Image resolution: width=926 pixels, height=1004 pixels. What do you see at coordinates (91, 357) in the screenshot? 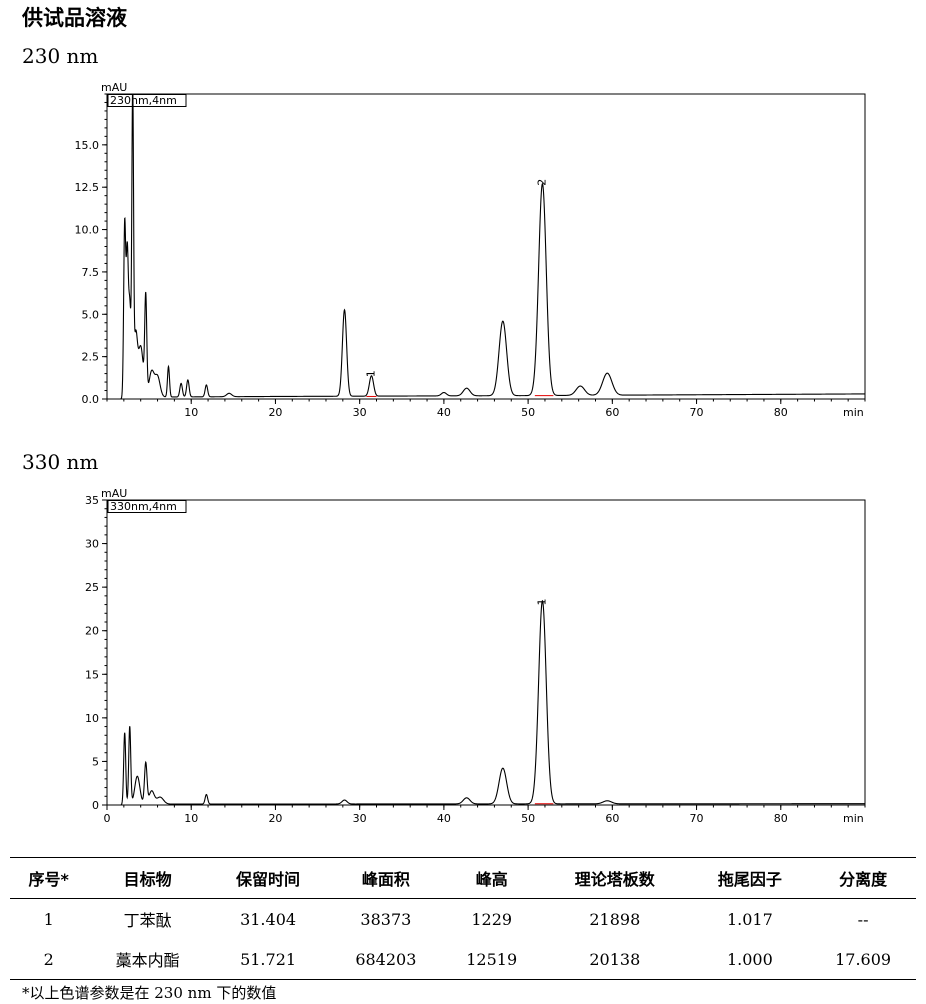
I see `y-tick-label: 2.5` at bounding box center [91, 357].